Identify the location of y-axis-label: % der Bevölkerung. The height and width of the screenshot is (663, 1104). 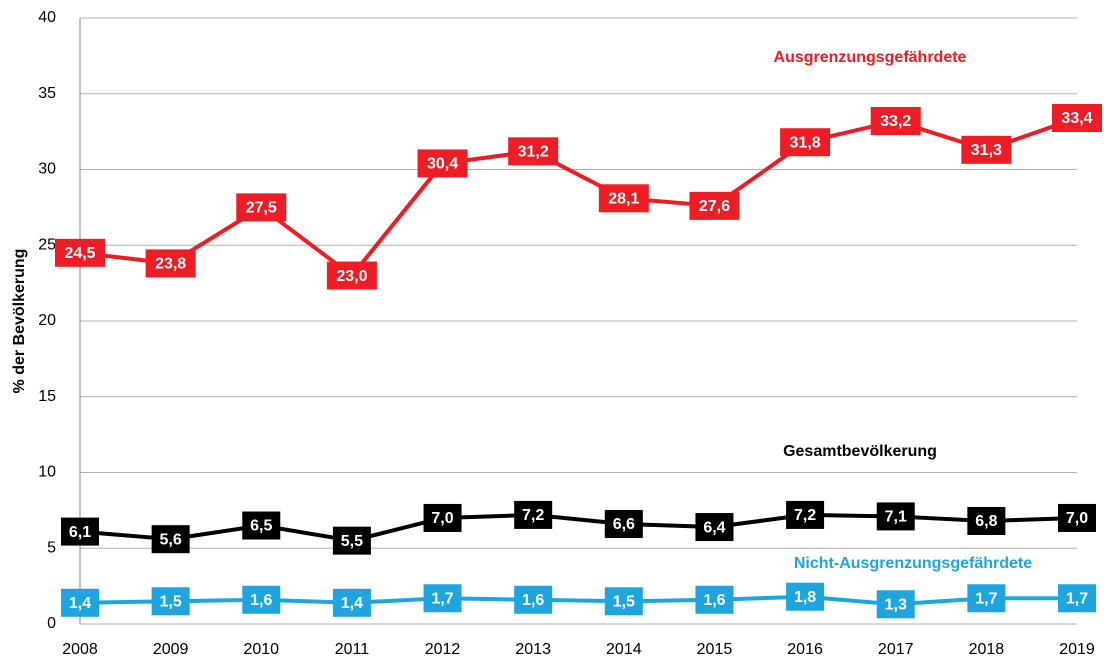
(19, 321).